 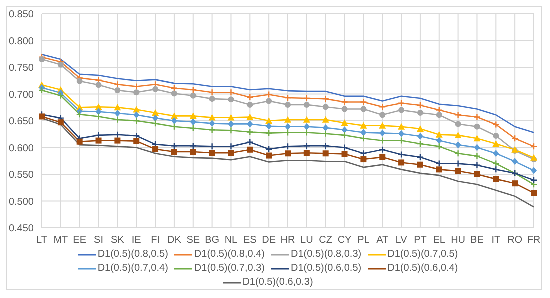 I want to click on legend-label: D1(0.5)(0.6,0.3), so click(x=278, y=283).